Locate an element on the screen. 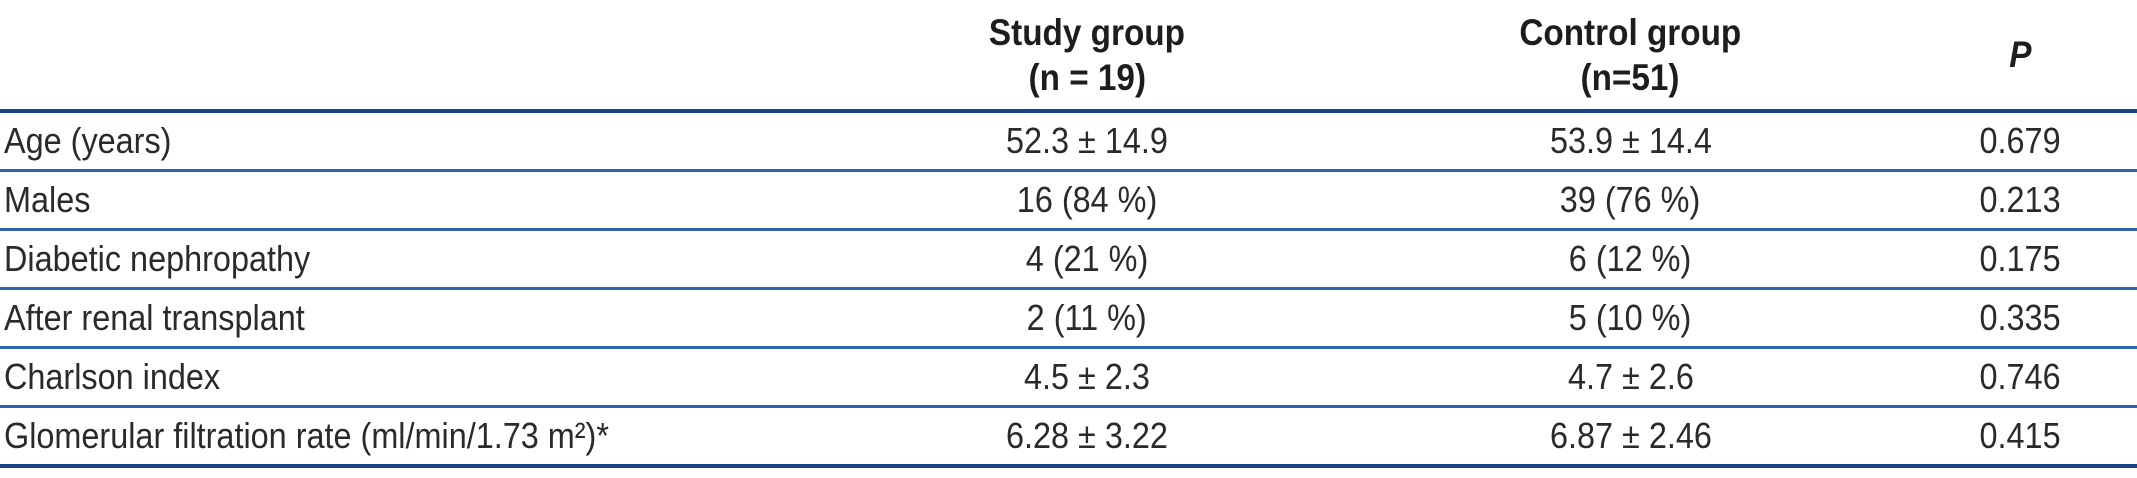 The height and width of the screenshot is (478, 2137). row-label: After renal transplant is located at coordinates (408, 318).